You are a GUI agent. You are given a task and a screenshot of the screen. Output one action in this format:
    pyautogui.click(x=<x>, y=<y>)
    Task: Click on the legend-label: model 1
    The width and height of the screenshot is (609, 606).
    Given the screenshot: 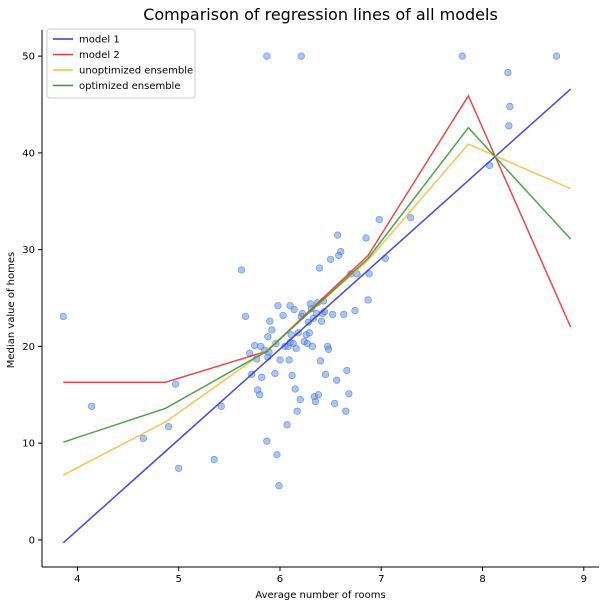 What is the action you would take?
    pyautogui.click(x=99, y=40)
    